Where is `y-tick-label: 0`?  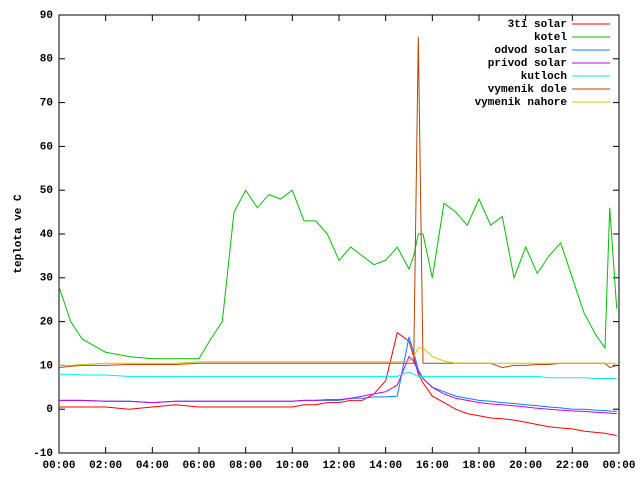 y-tick-label: 0 is located at coordinates (49, 410).